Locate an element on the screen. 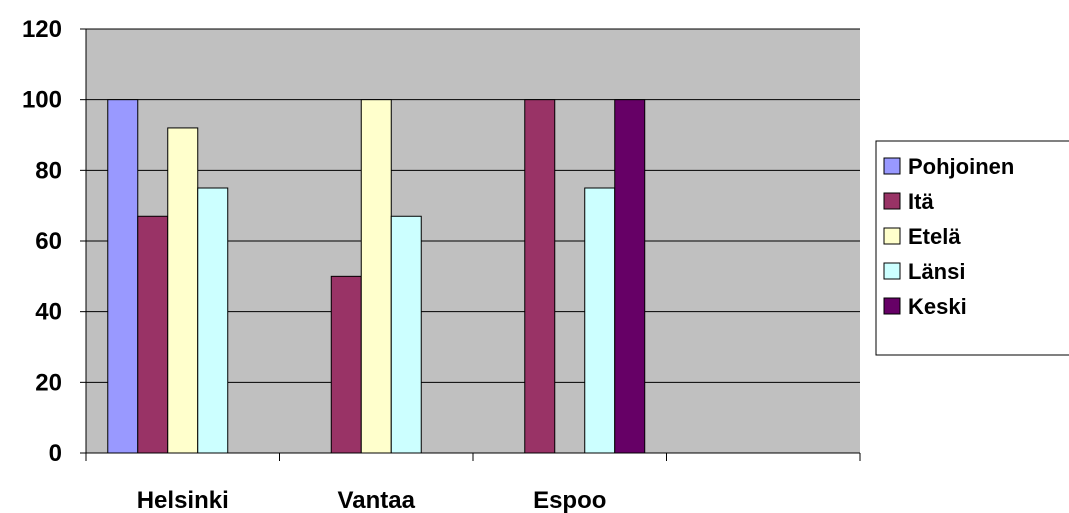 Image resolution: width=1069 pixels, height=513 pixels. bar-länsi-vantaa is located at coordinates (406, 334).